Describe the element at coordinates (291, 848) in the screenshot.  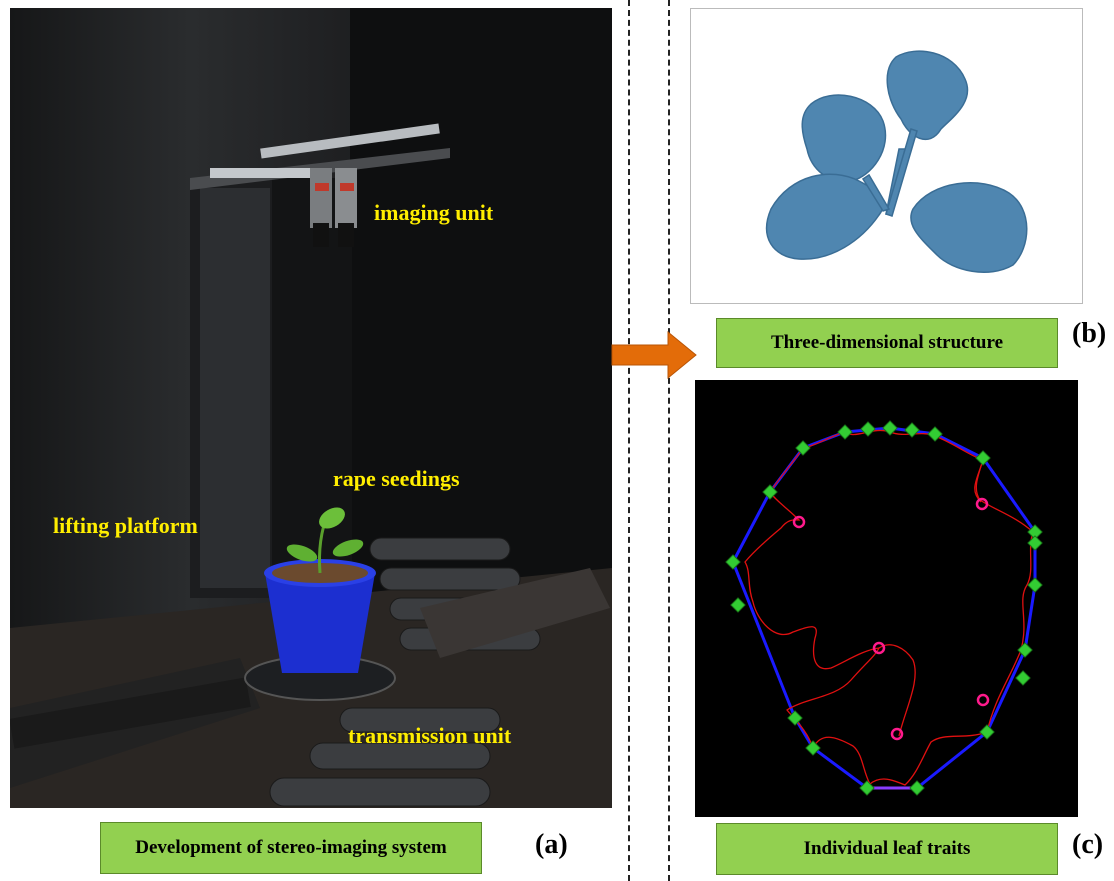
I see `caption-a: Development of stereo-imaging system` at that location.